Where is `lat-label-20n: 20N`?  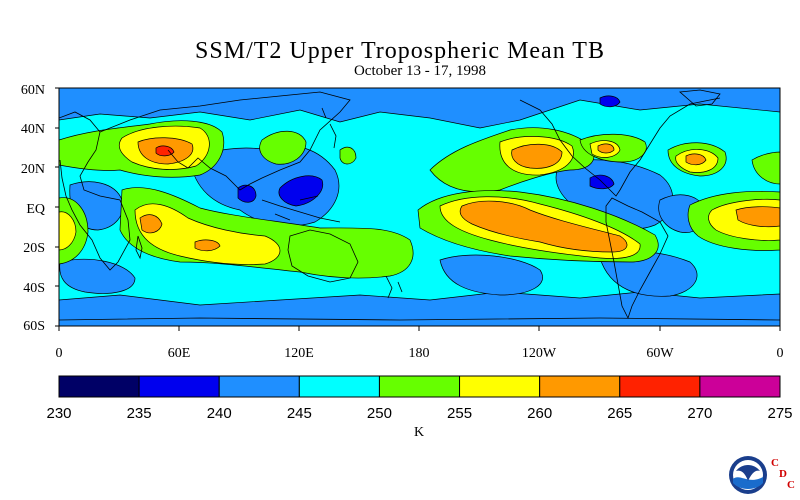 lat-label-20n: 20N is located at coordinates (33, 169).